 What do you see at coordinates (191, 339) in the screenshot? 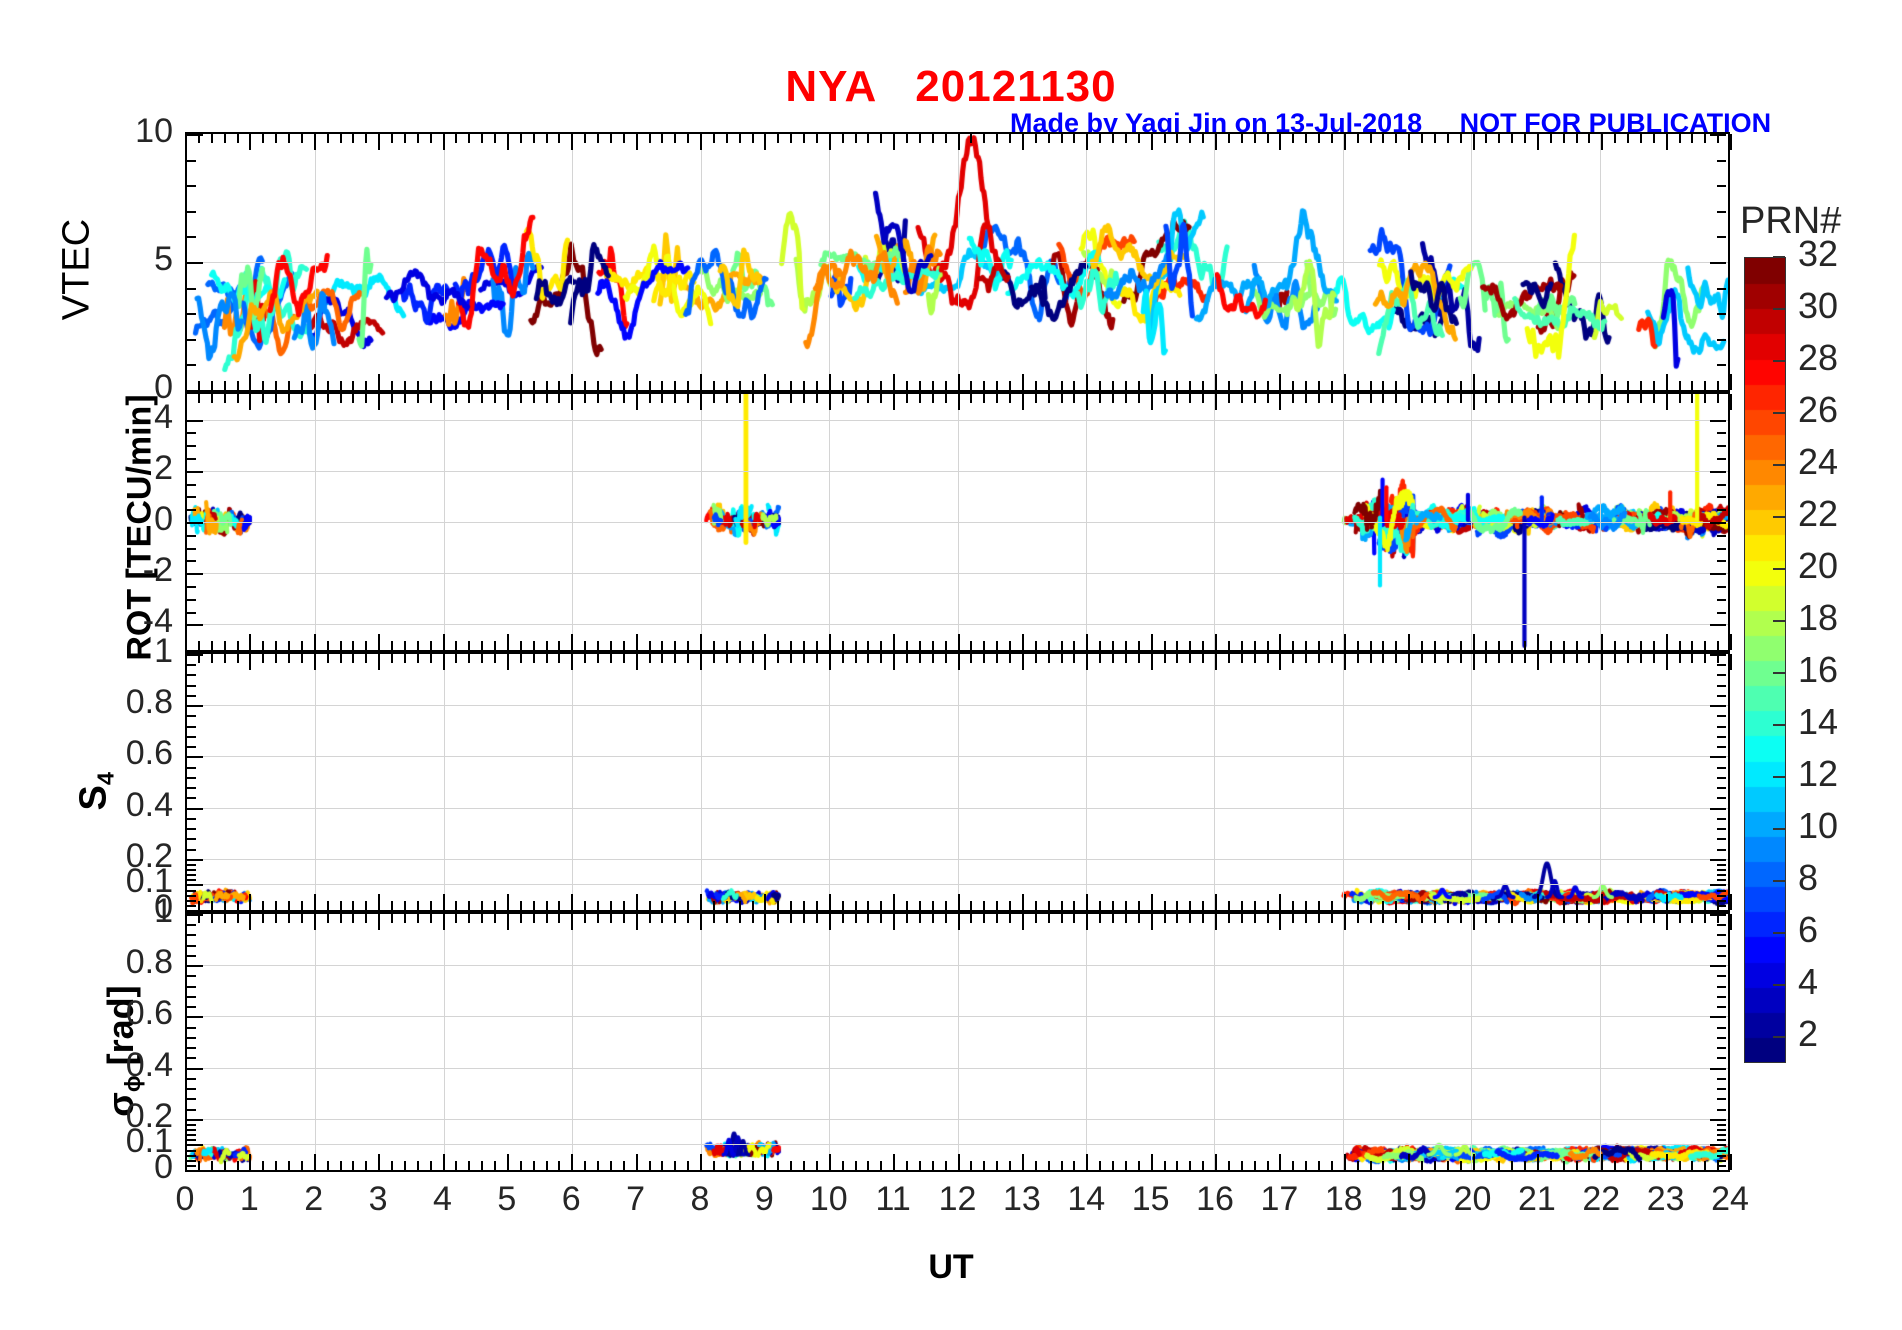
I see `ytick-minor-vtec` at bounding box center [191, 339].